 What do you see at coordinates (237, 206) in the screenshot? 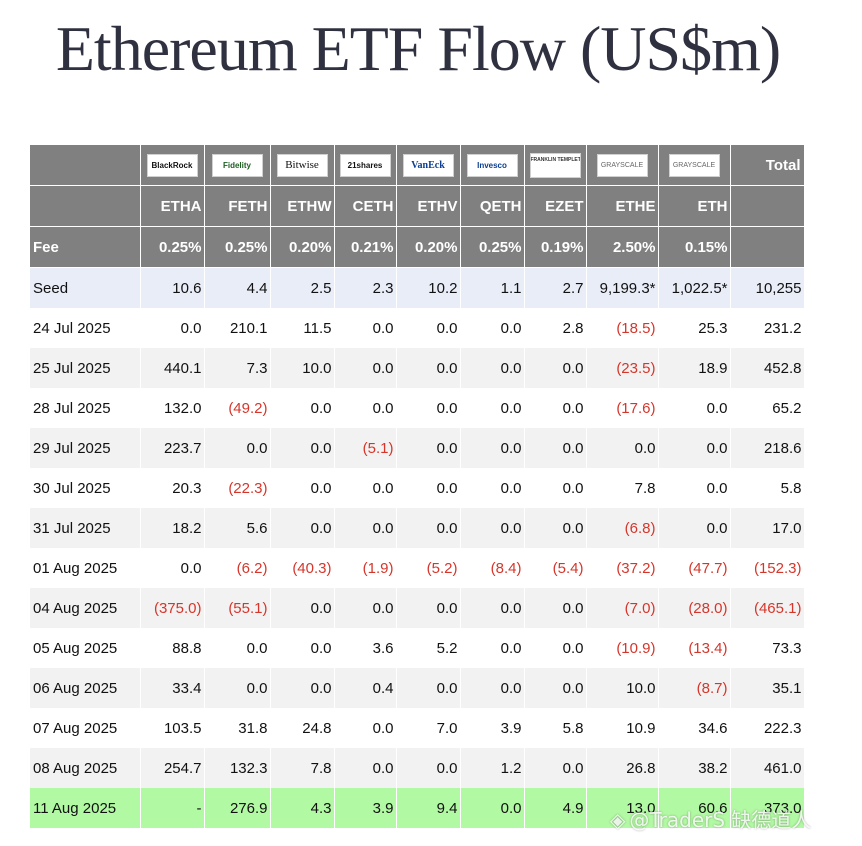
I see `ticker-cell: FETH` at bounding box center [237, 206].